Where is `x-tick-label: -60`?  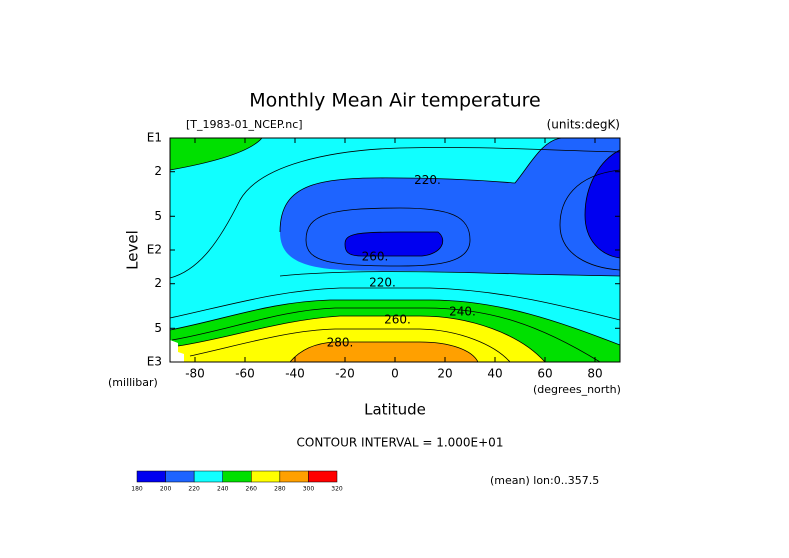 x-tick-label: -60 is located at coordinates (245, 374).